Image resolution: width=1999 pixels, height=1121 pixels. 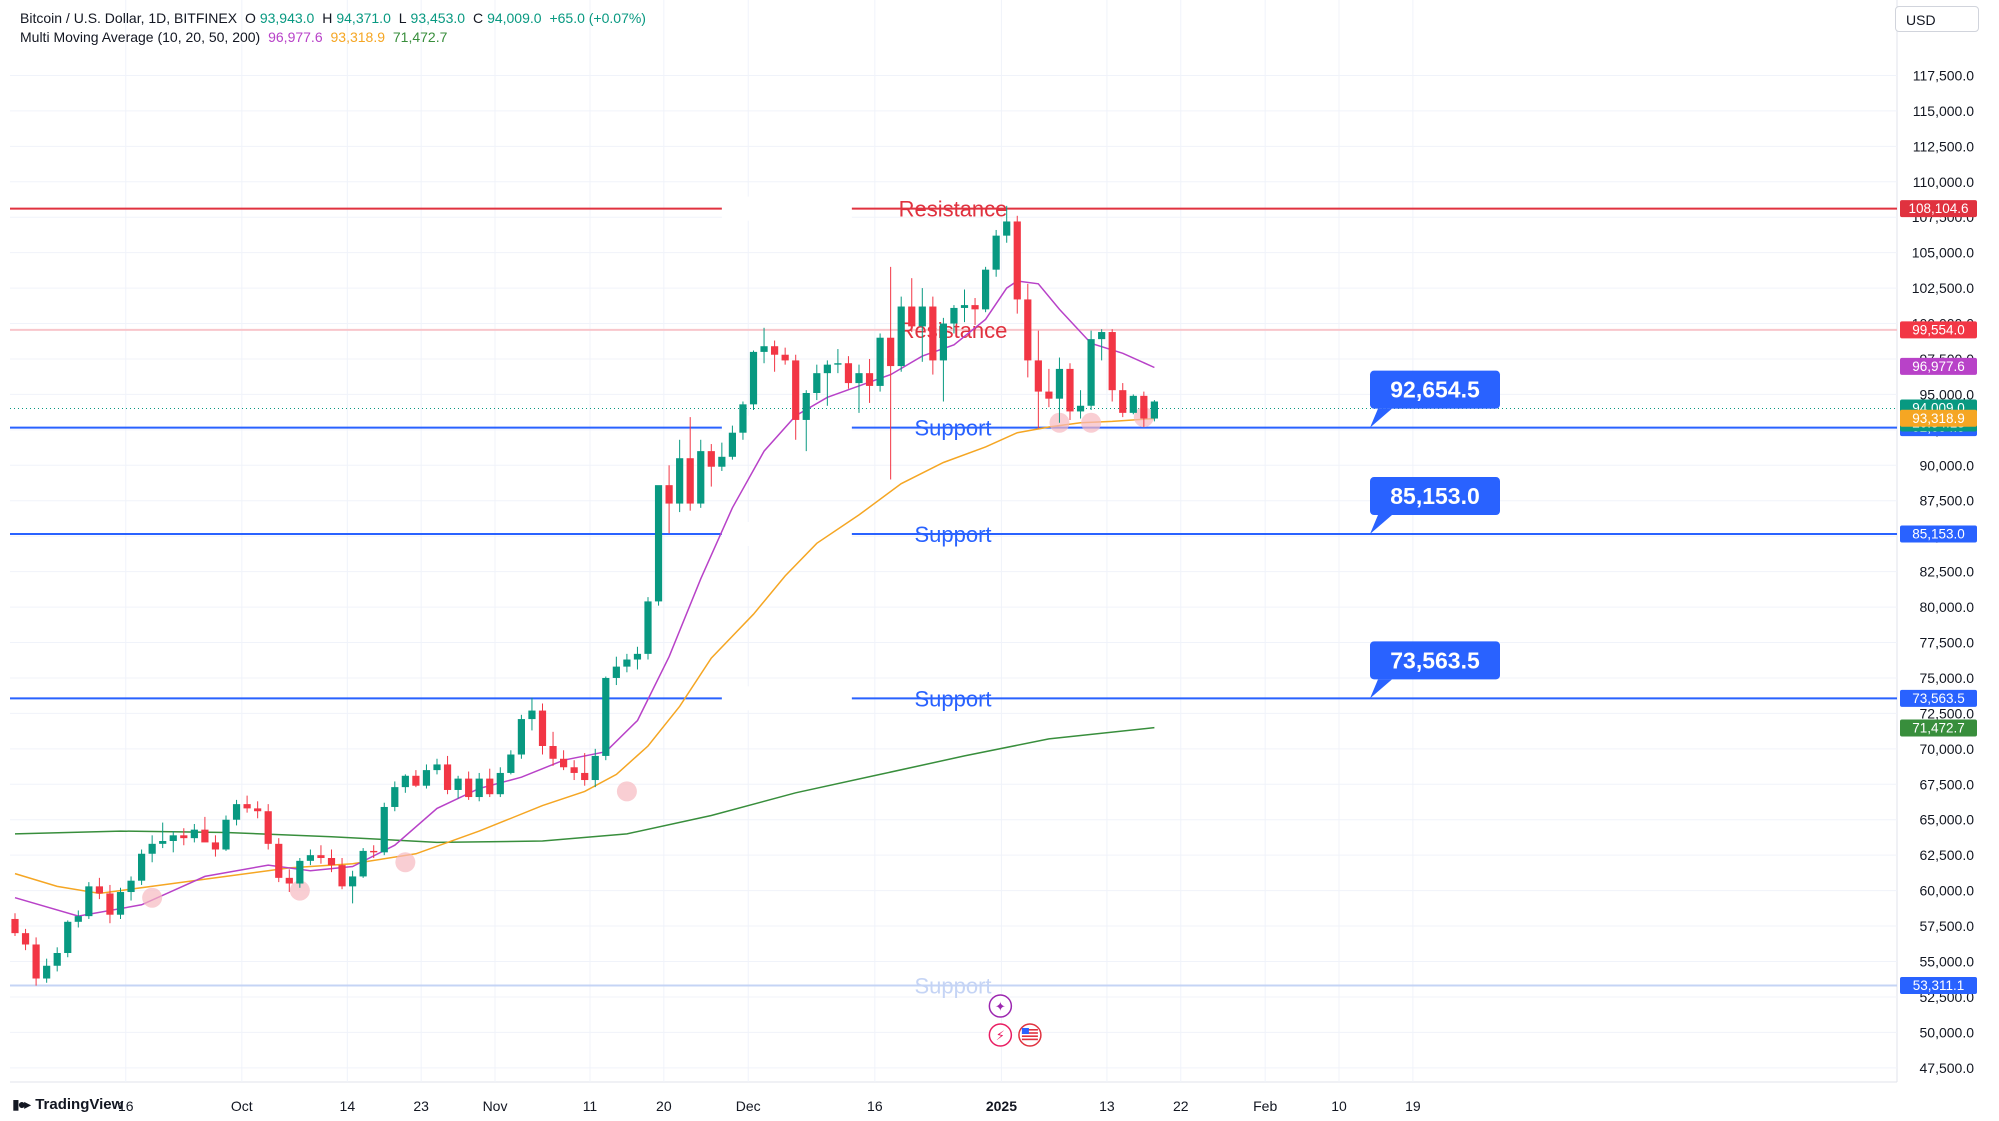 What do you see at coordinates (1030, 1035) in the screenshot?
I see `us-flag-icon` at bounding box center [1030, 1035].